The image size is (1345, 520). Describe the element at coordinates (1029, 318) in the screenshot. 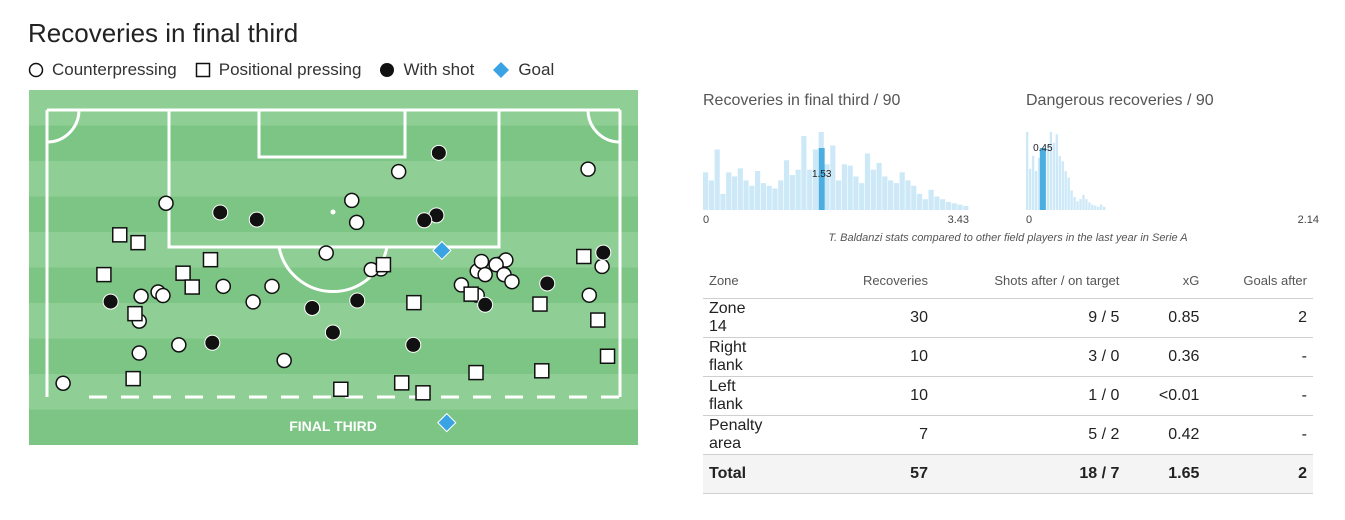

I see `cell-shots: 9 / 5` at that location.